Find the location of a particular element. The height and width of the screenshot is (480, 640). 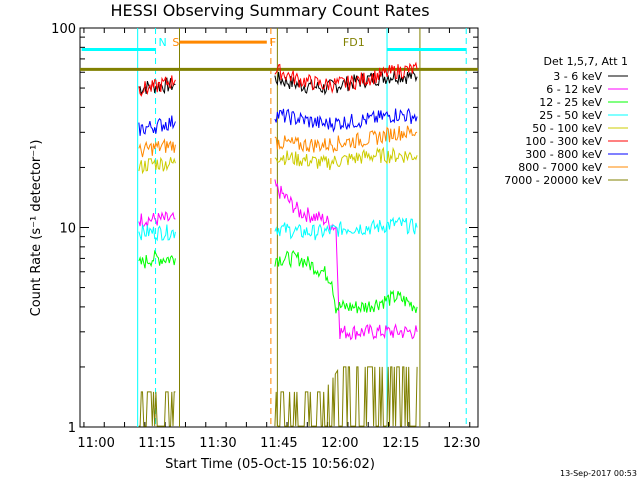

chart-title: HESSI Observing Summary Count Rates is located at coordinates (269, 10).